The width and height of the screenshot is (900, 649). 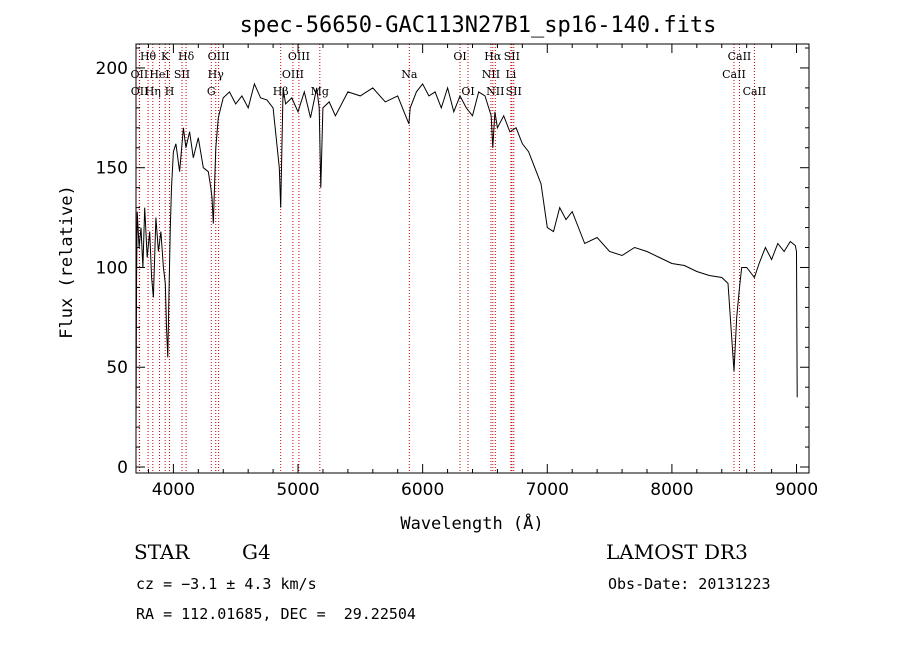 I want to click on y-tick-label: 0, so click(x=122, y=468).